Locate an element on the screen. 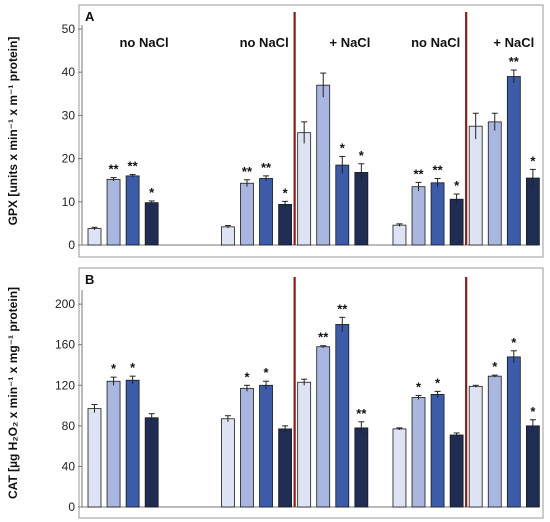 The image size is (550, 522). y-axis-label: GPX [units x min⁻¹ x m⁻¹ protein] is located at coordinates (13, 131).